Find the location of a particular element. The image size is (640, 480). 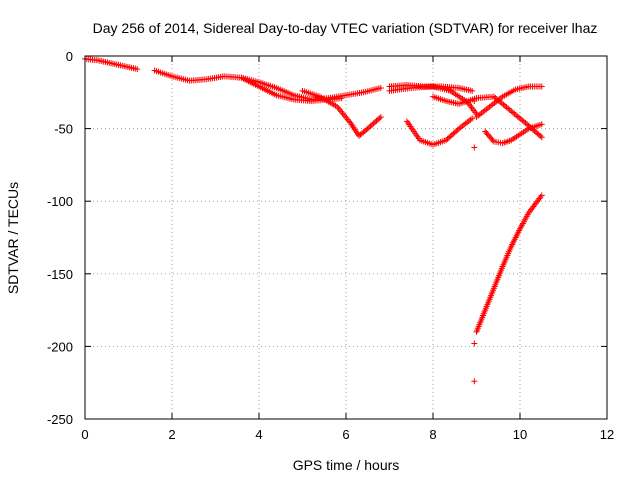

y-tick-label: 0 is located at coordinates (69, 56).